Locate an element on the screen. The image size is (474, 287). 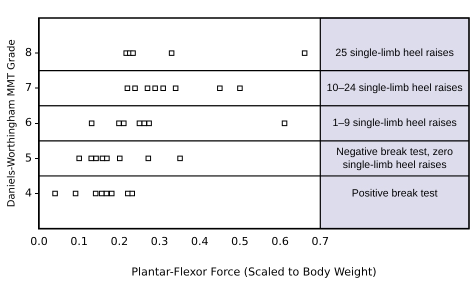
y-tick-label: 6 is located at coordinates (28, 123).